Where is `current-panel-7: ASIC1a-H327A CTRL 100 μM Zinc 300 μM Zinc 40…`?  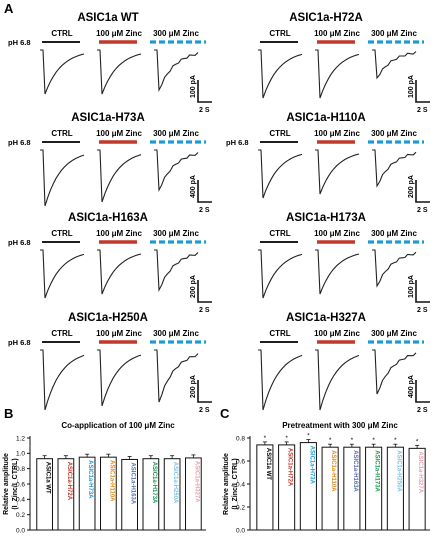
current-panel-7: ASIC1a-H327A CTRL 100 μM Zinc 300 μM Zinc 40… is located at coordinates (344, 363).